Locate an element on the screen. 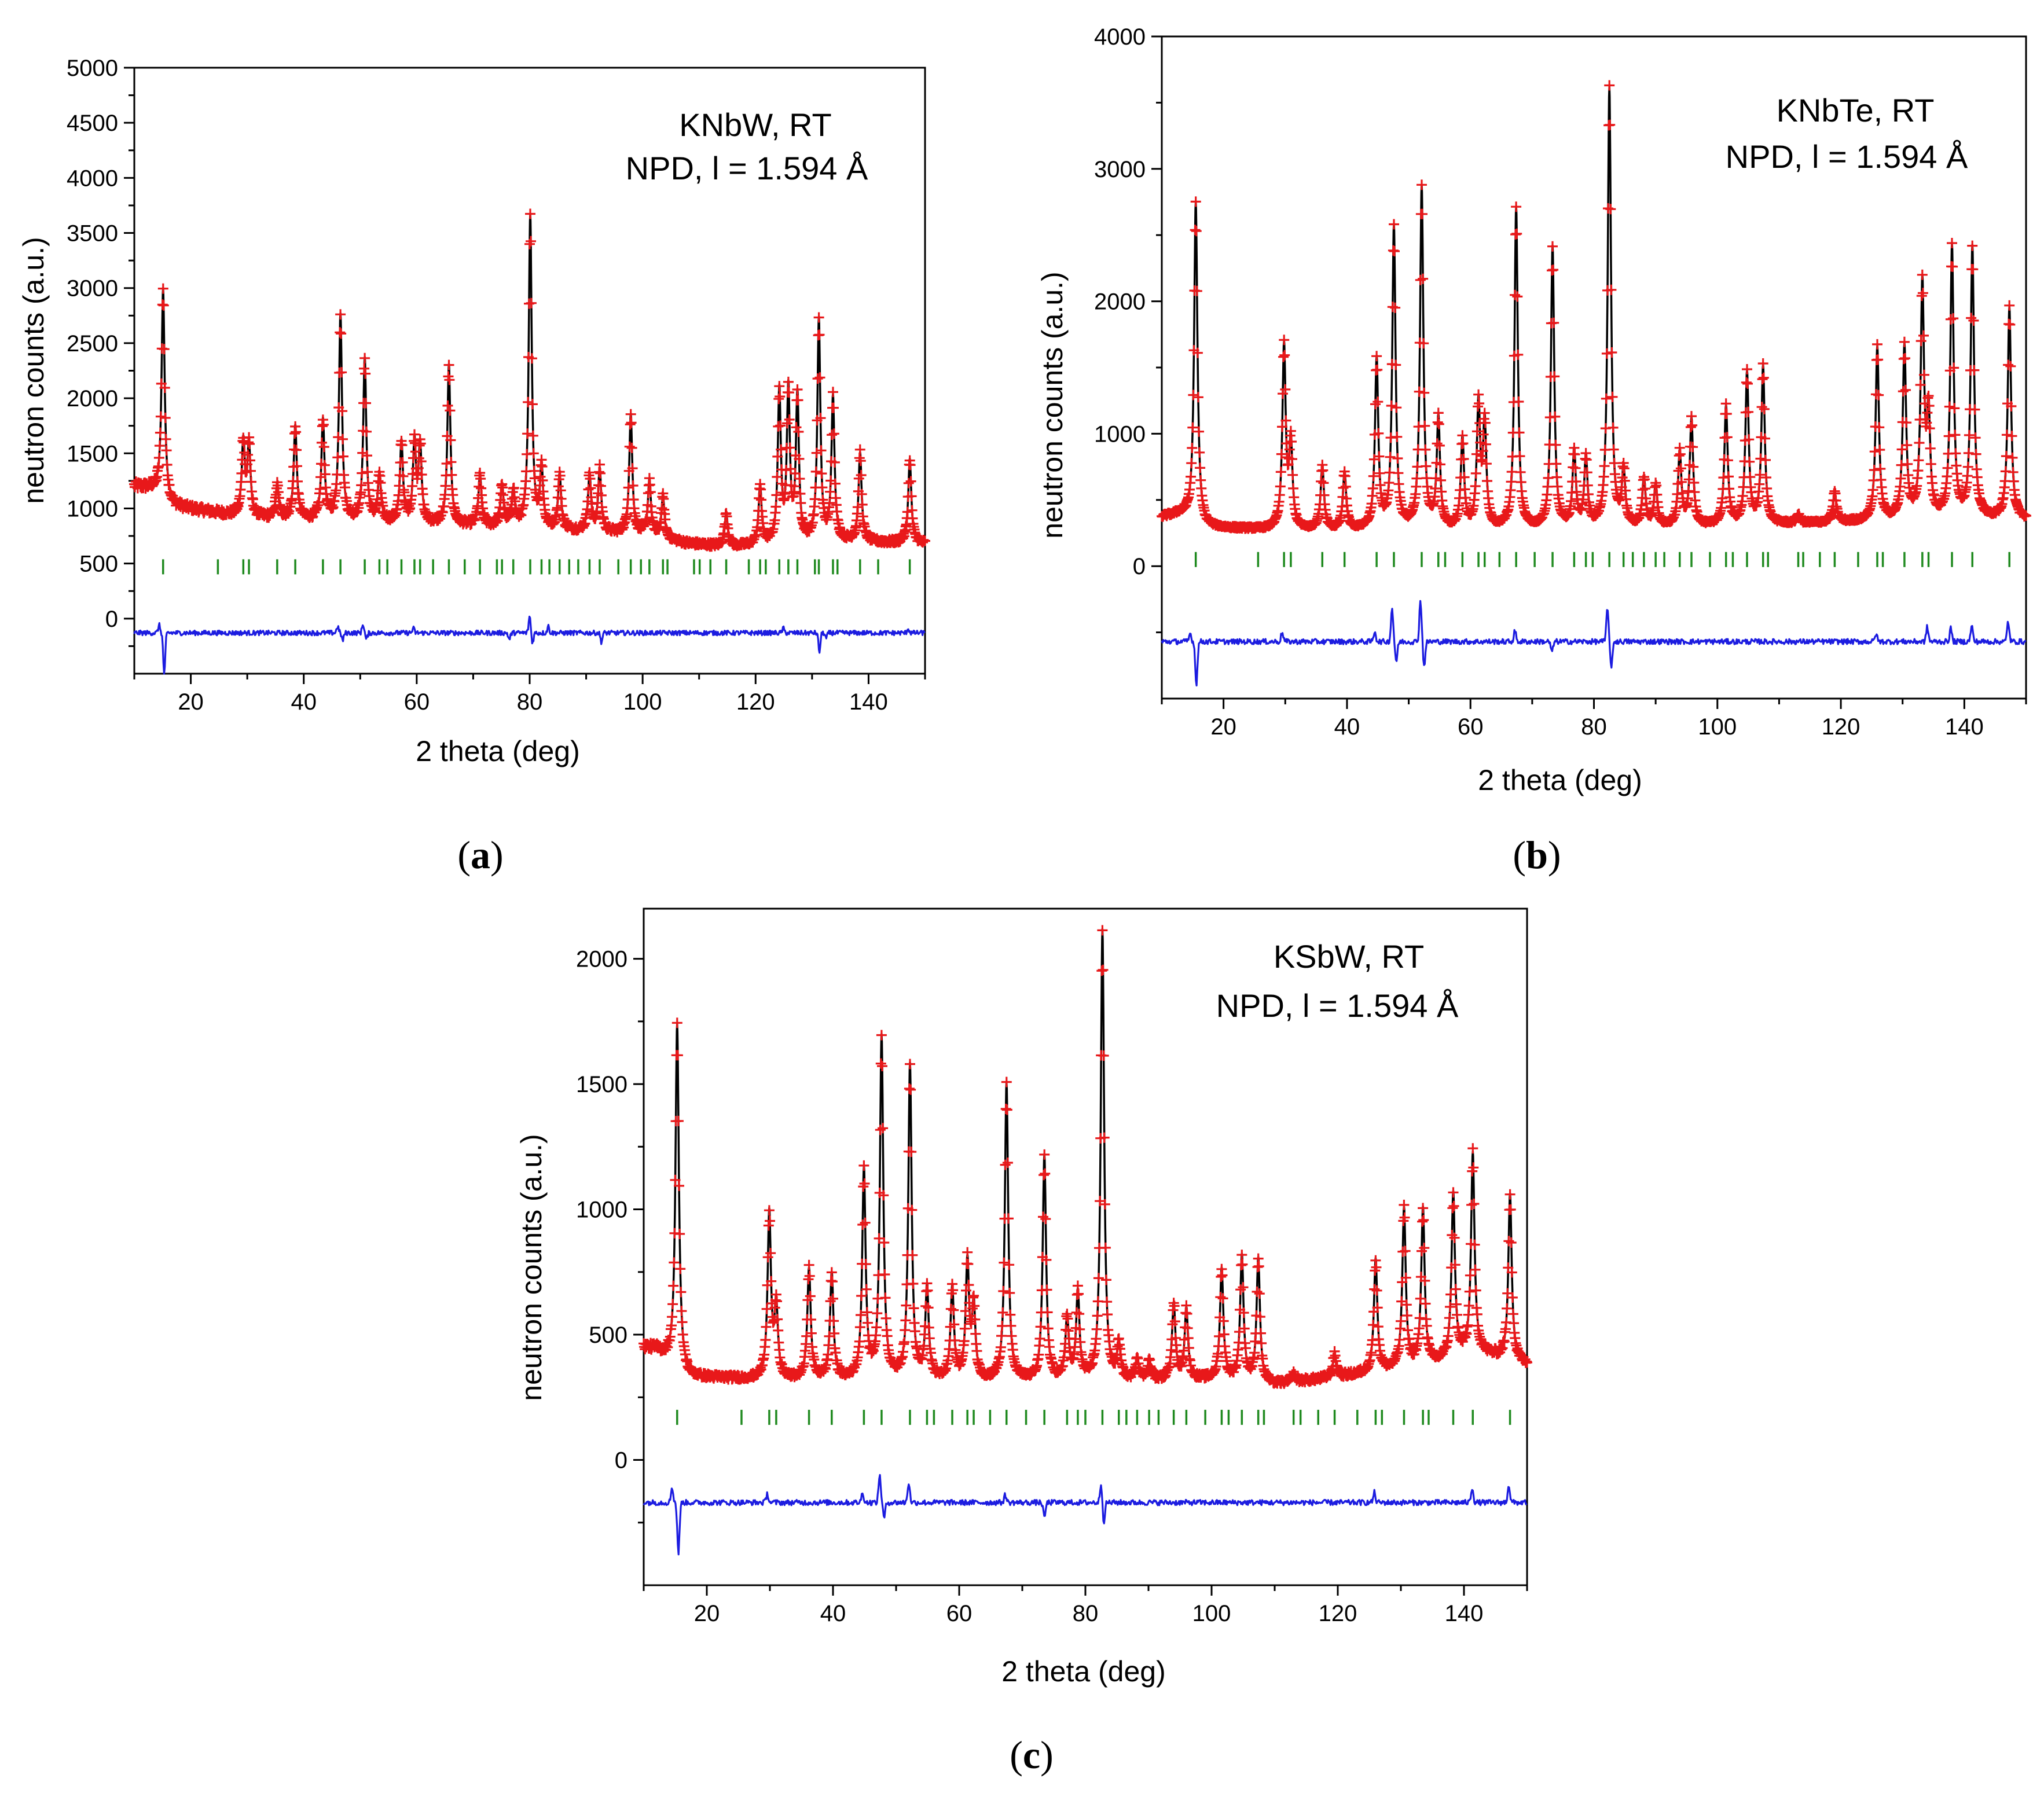  panel-label-c: (c) is located at coordinates (1032, 1755).